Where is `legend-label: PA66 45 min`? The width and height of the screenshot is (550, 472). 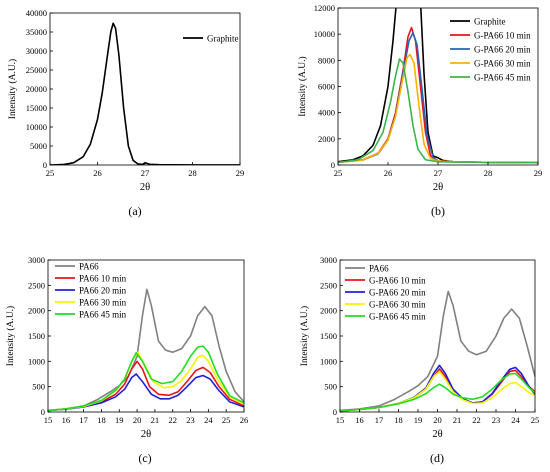
legend-label: PA66 45 min is located at coordinates (103, 315).